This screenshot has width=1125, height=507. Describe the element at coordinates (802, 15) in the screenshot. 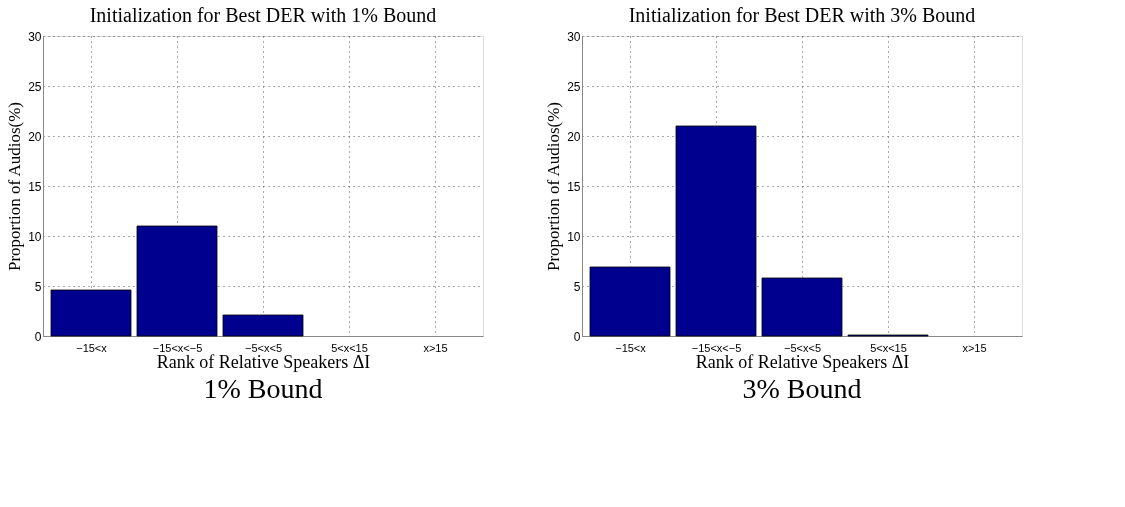

I see `chart-title: Initialization for Best DER with 3% Bound` at that location.